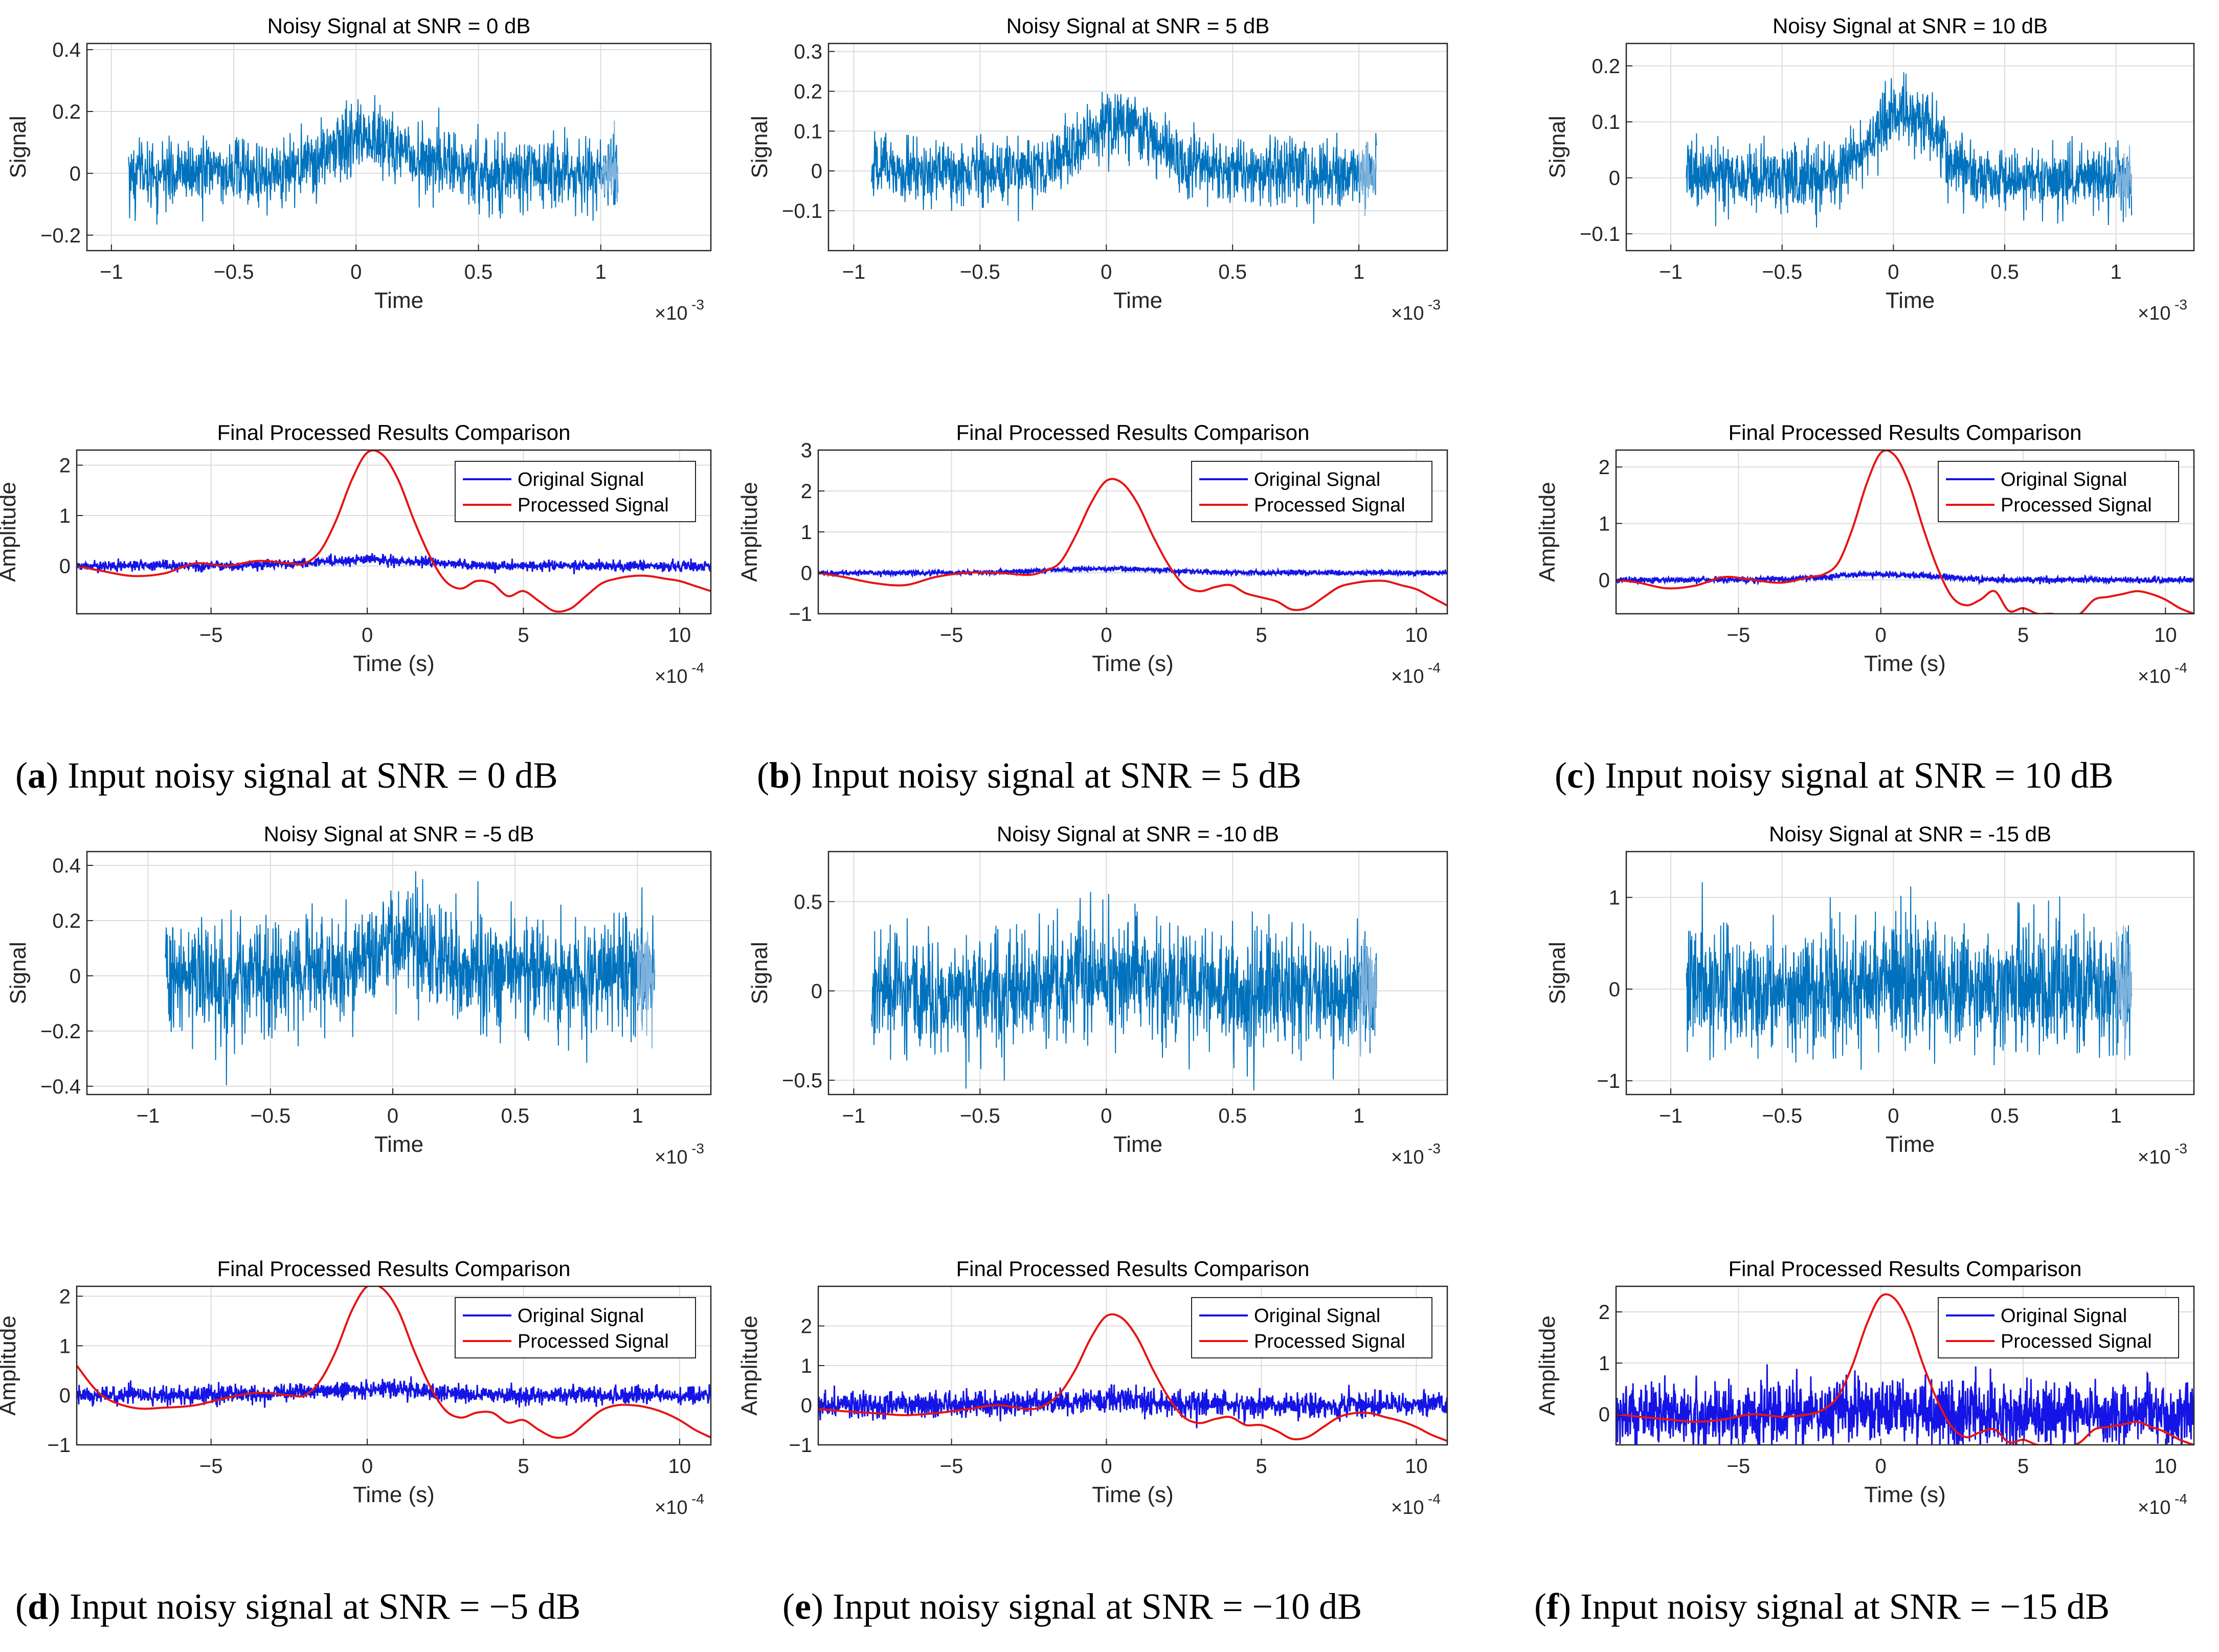 Image resolution: width=2219 pixels, height=1652 pixels. What do you see at coordinates (1317, 1316) in the screenshot?
I see `legend-label-original-e: Original Signal` at bounding box center [1317, 1316].